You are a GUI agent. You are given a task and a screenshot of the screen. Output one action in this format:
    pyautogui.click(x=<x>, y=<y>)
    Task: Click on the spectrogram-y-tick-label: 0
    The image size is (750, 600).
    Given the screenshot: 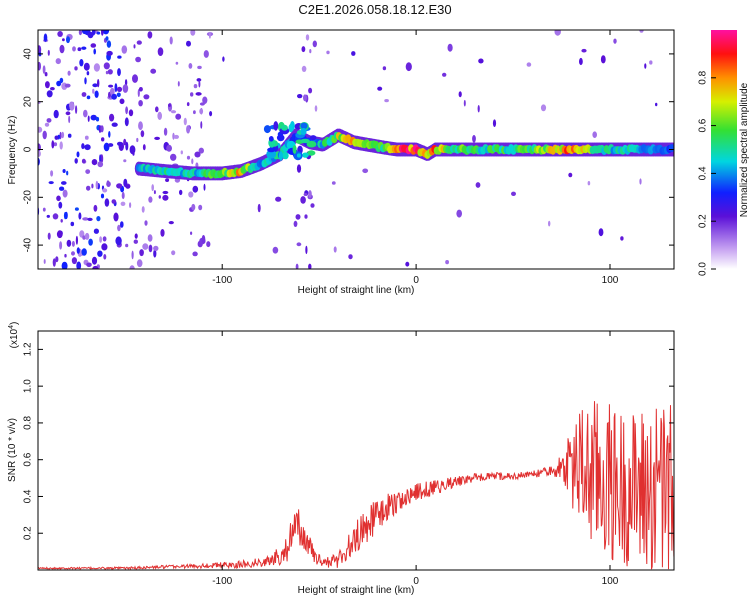 What is the action you would take?
    pyautogui.click(x=28, y=149)
    